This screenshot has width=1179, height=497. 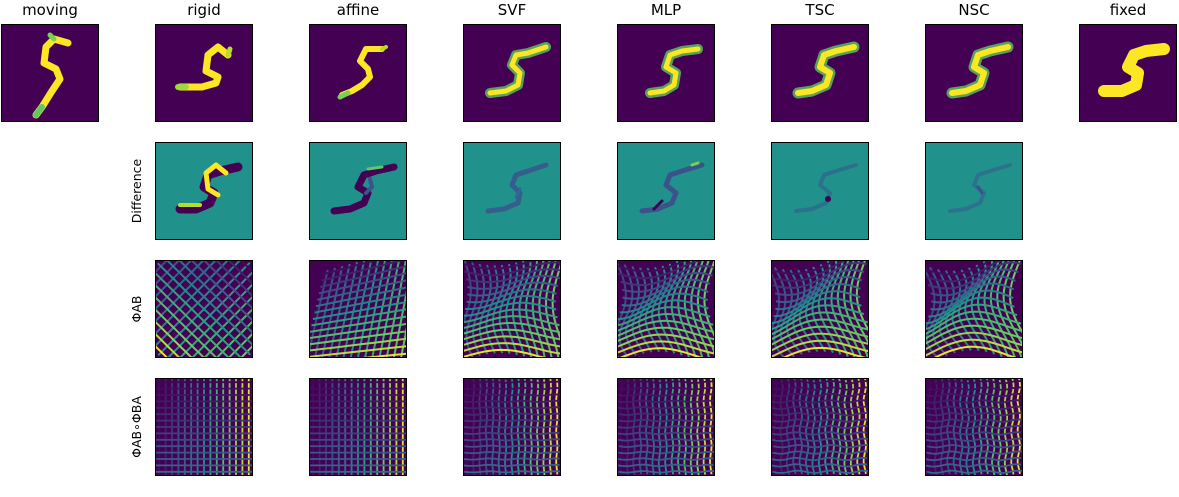 What do you see at coordinates (512, 10) in the screenshot?
I see `column-title-svf: SVF` at bounding box center [512, 10].